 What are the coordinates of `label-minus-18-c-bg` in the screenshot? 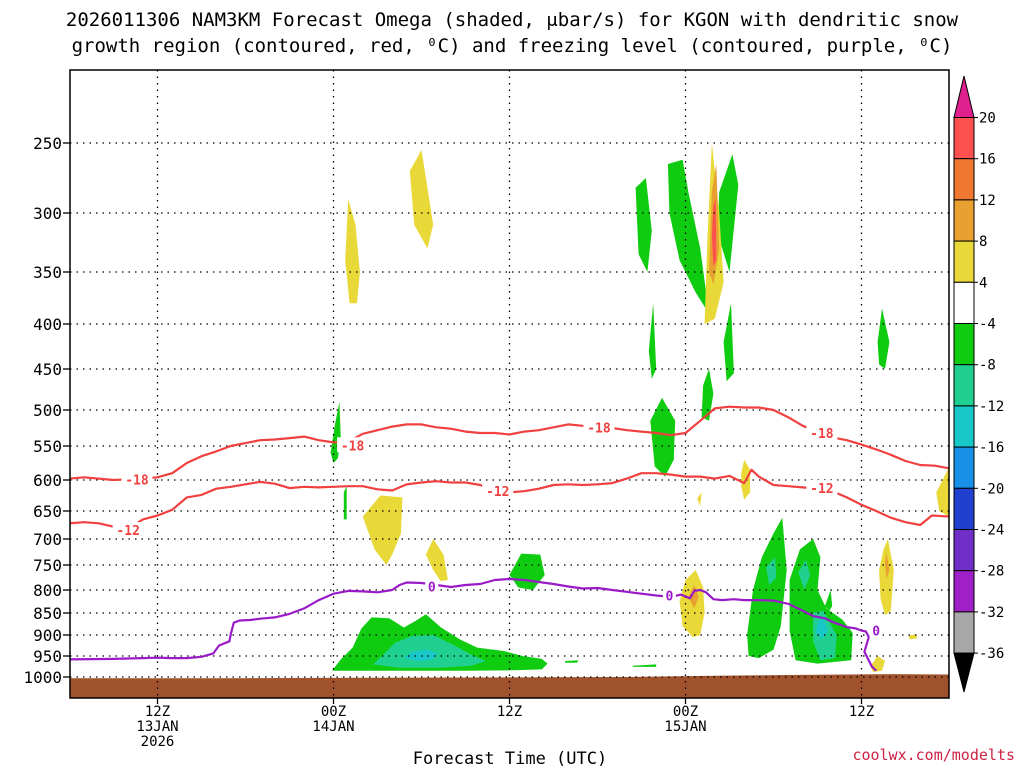 It's located at (599, 427).